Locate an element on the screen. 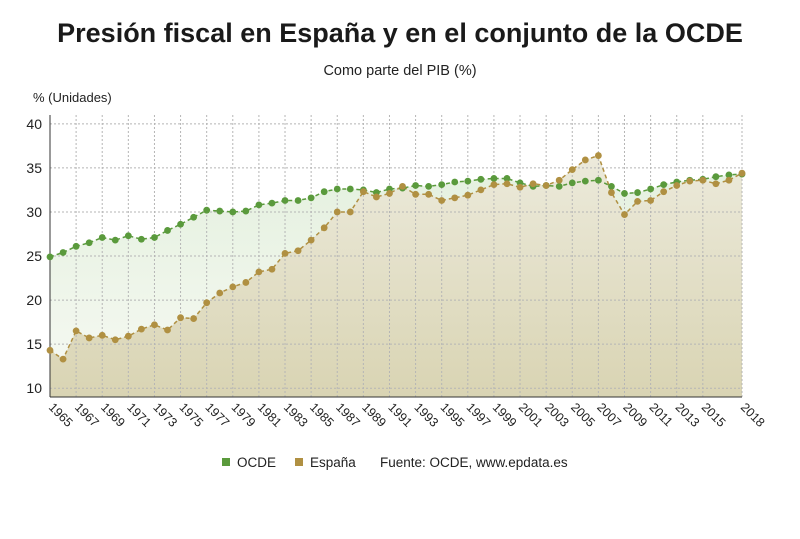 The width and height of the screenshot is (800, 539). point-ocde-1974 is located at coordinates (167, 230).